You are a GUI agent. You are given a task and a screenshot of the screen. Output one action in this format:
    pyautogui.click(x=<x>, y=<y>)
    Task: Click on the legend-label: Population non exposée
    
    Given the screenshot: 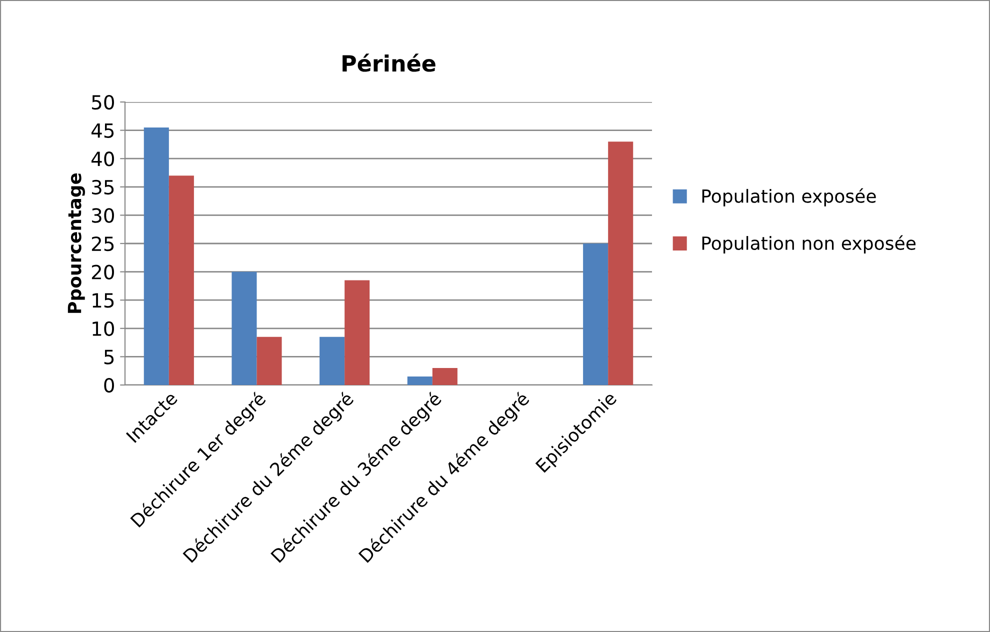 What is the action you would take?
    pyautogui.click(x=809, y=244)
    